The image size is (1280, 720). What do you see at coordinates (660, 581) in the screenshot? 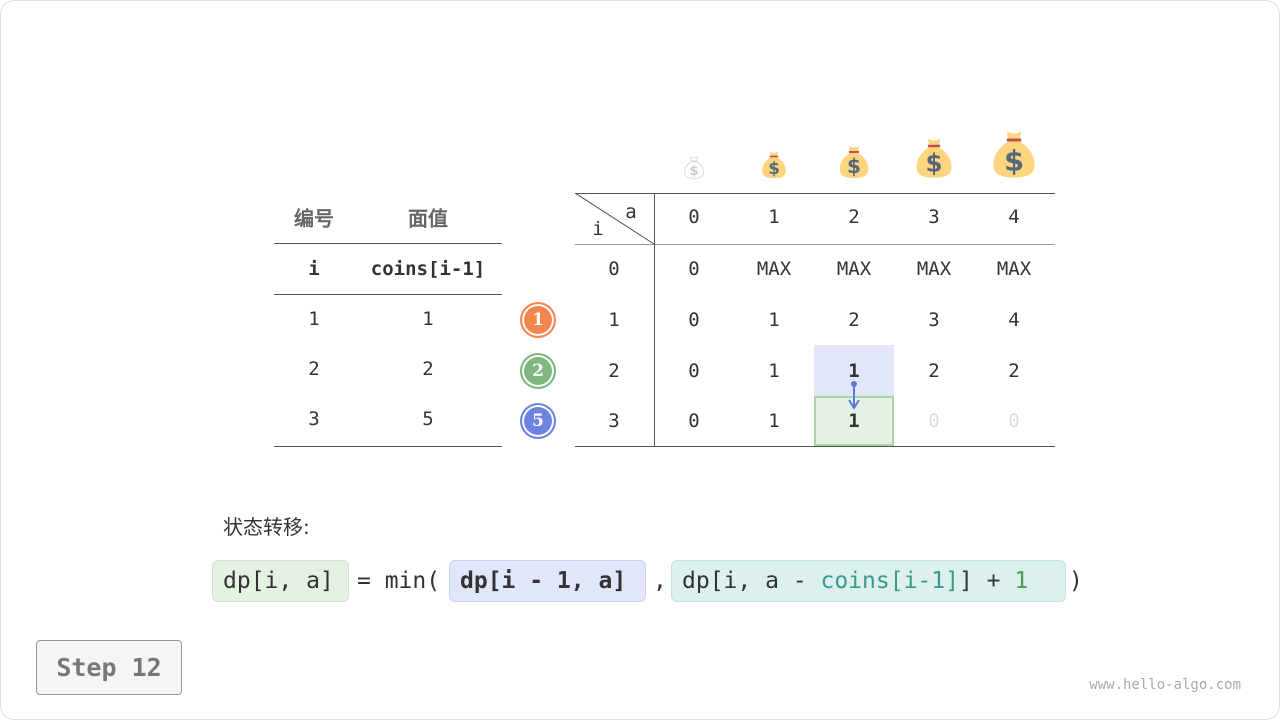
I see `comma: ,` at bounding box center [660, 581].